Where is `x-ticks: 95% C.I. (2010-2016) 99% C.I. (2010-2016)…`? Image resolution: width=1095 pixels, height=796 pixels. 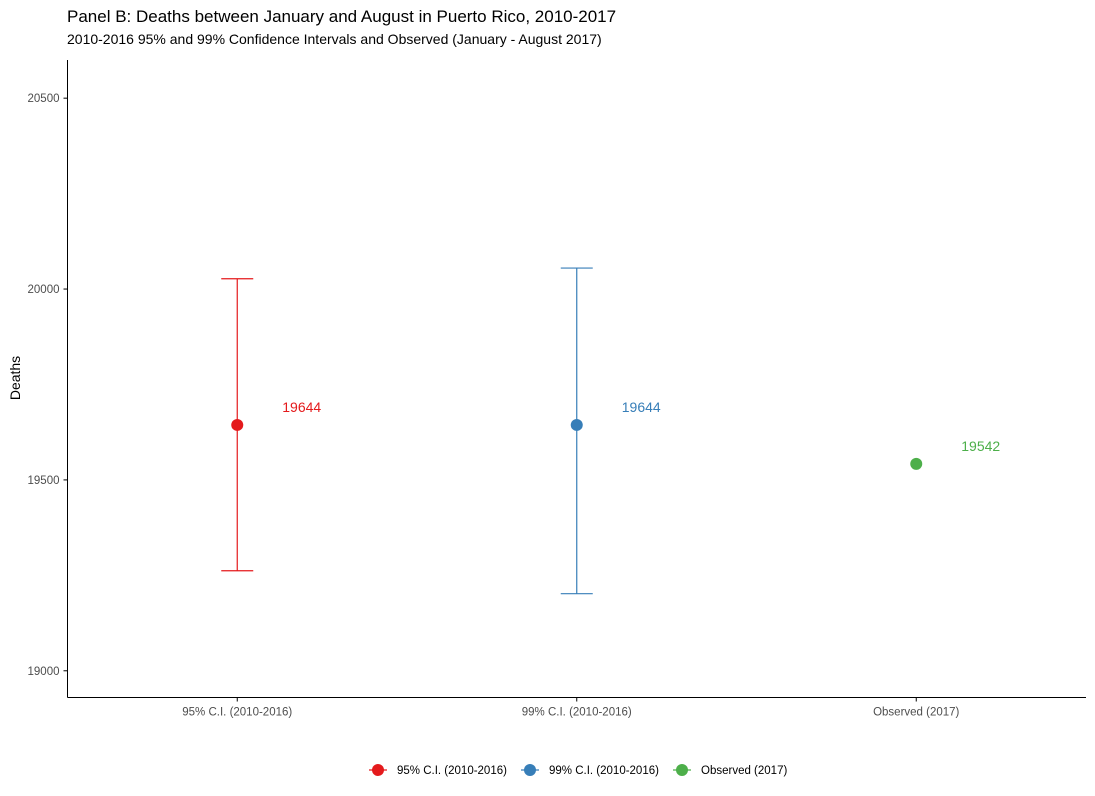
x-ticks: 95% C.I. (2010-2016) 99% C.I. (2010-2016)… is located at coordinates (571, 708).